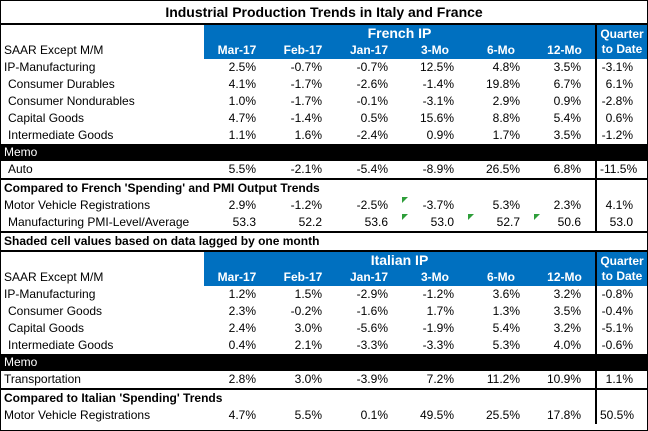  Describe the element at coordinates (61, 84) in the screenshot. I see `row-label: Consumer Durables` at that location.